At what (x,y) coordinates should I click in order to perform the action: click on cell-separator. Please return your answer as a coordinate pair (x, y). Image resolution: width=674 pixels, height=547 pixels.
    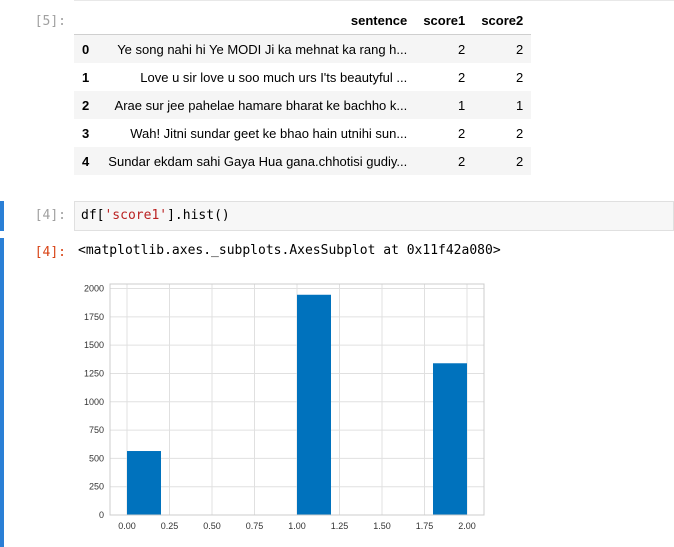
    Looking at the image, I should click on (374, 0).